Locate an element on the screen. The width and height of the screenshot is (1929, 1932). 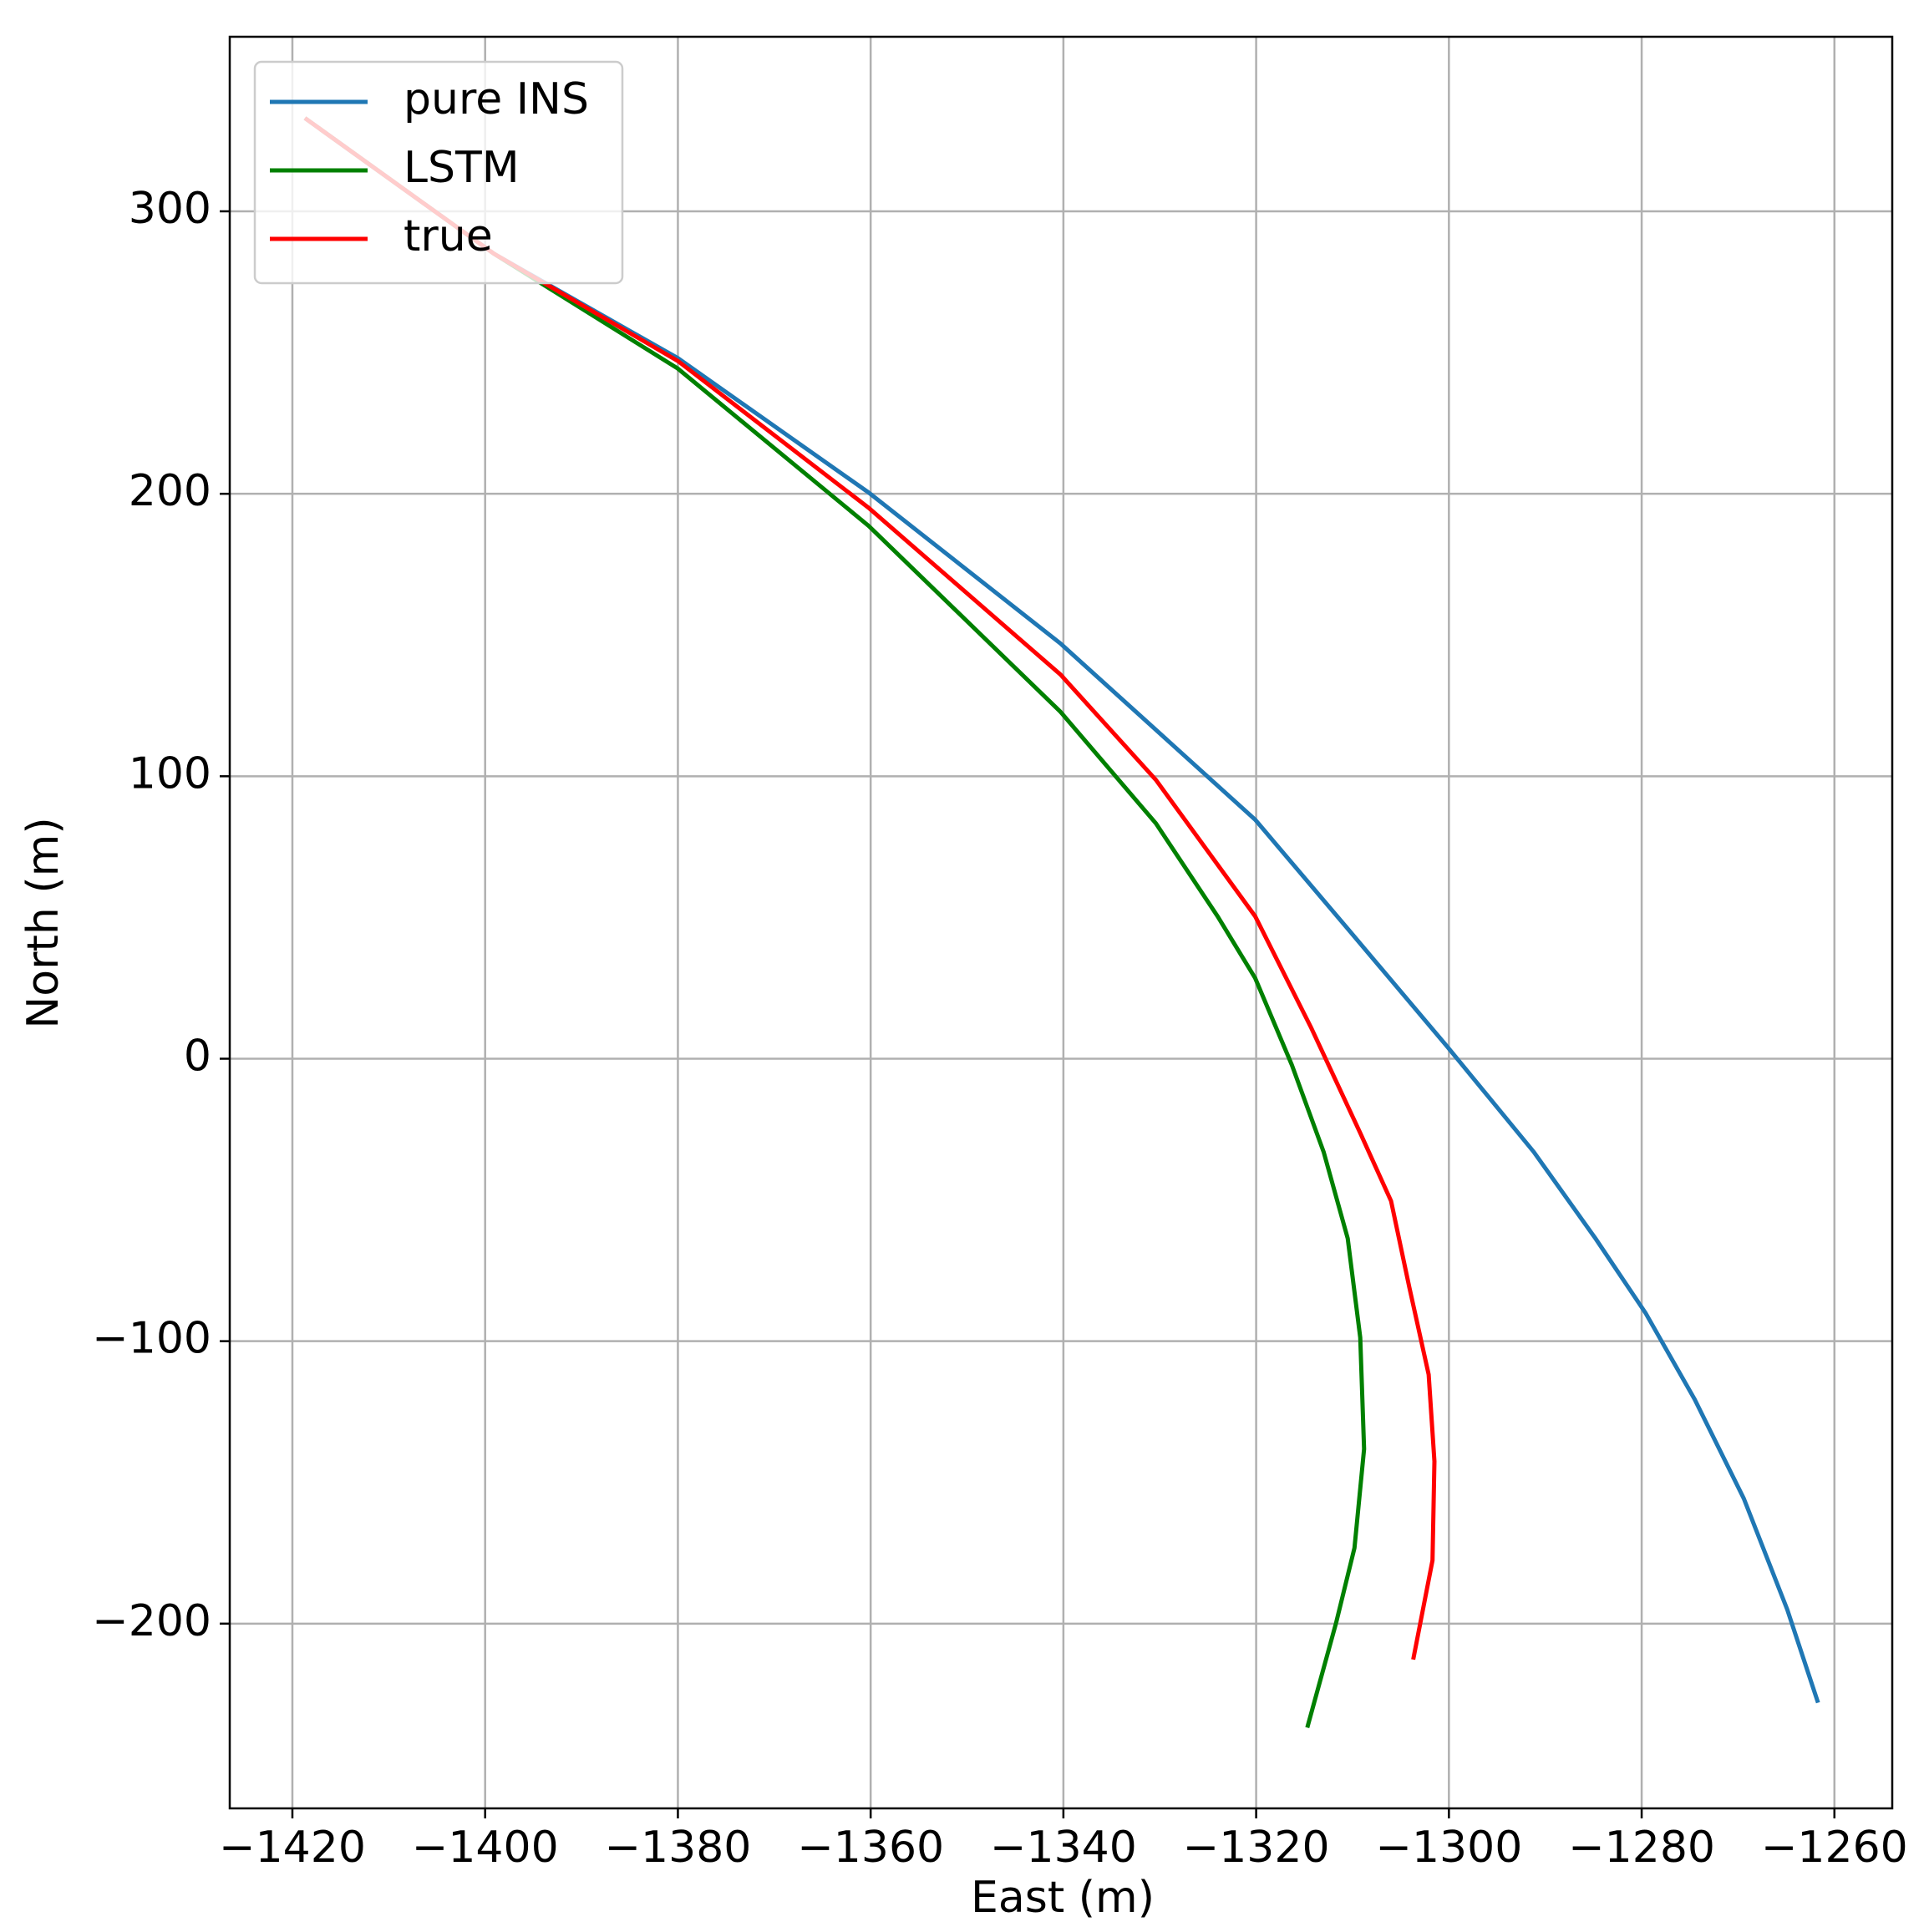
x-tick-label: −1280 is located at coordinates (1641, 1848).